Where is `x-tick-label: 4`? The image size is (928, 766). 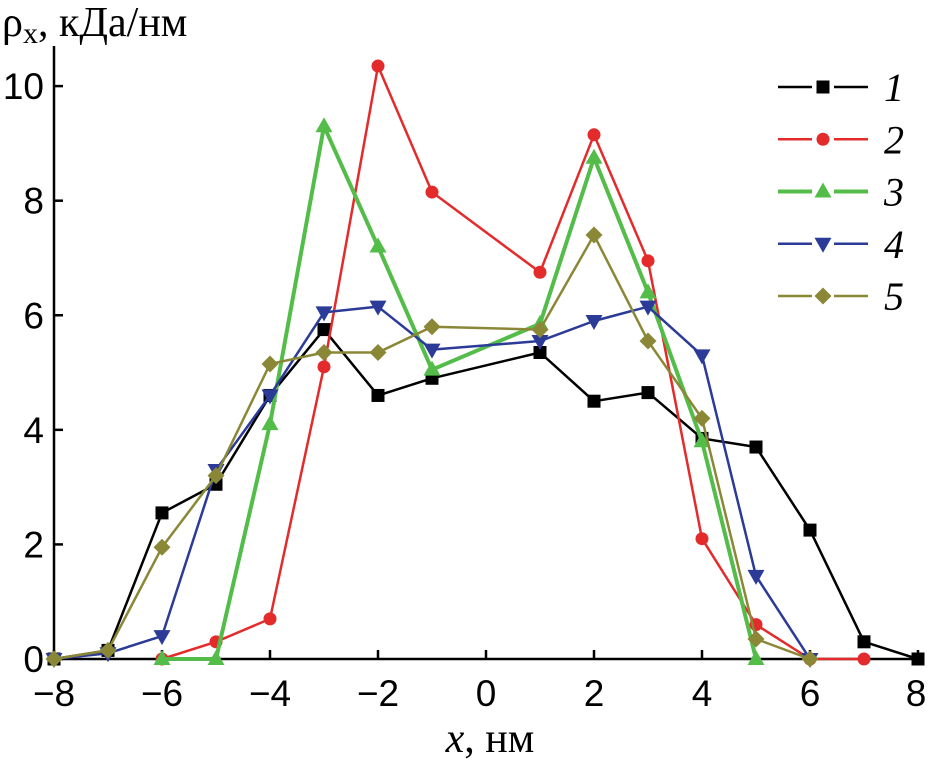
x-tick-label: 4 is located at coordinates (702, 693).